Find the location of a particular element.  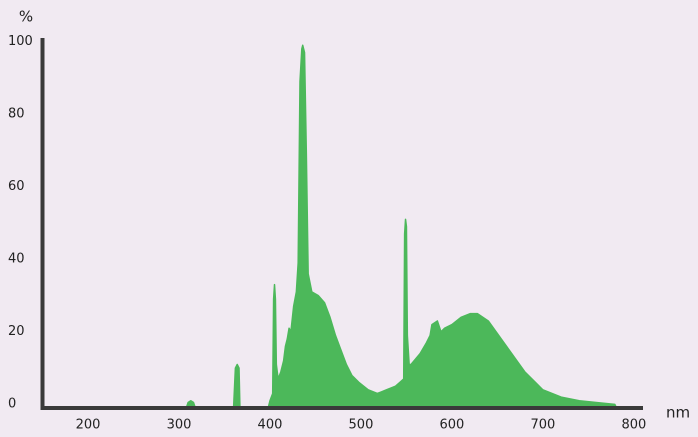

y-tick-label: 40 is located at coordinates (16, 258).